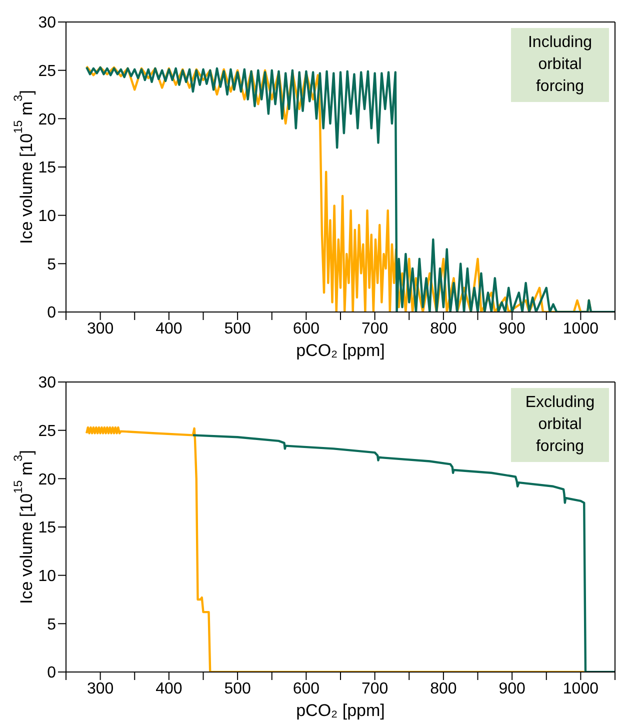 This screenshot has height=720, width=633. What do you see at coordinates (560, 65) in the screenshot?
I see `annotation: Including orbital forcing` at bounding box center [560, 65].